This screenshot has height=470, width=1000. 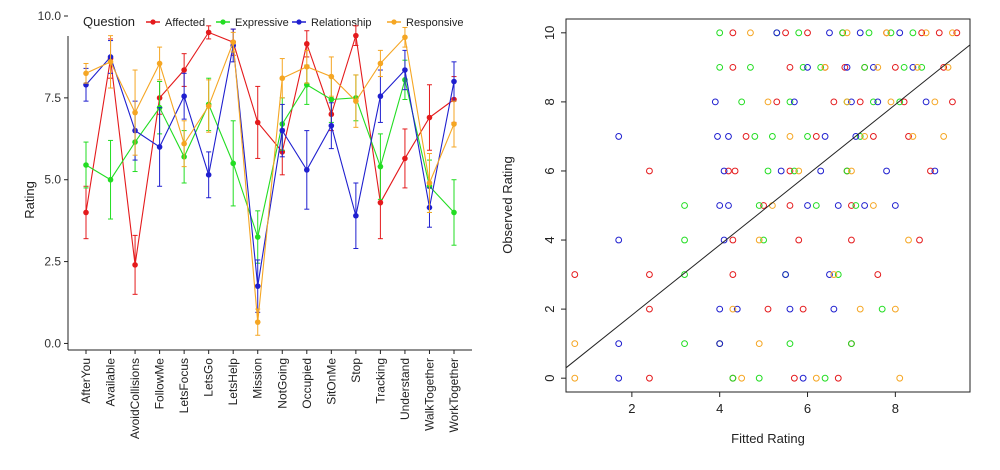 What do you see at coordinates (258, 378) in the screenshot?
I see `x-tick-label: Mission` at bounding box center [258, 378].